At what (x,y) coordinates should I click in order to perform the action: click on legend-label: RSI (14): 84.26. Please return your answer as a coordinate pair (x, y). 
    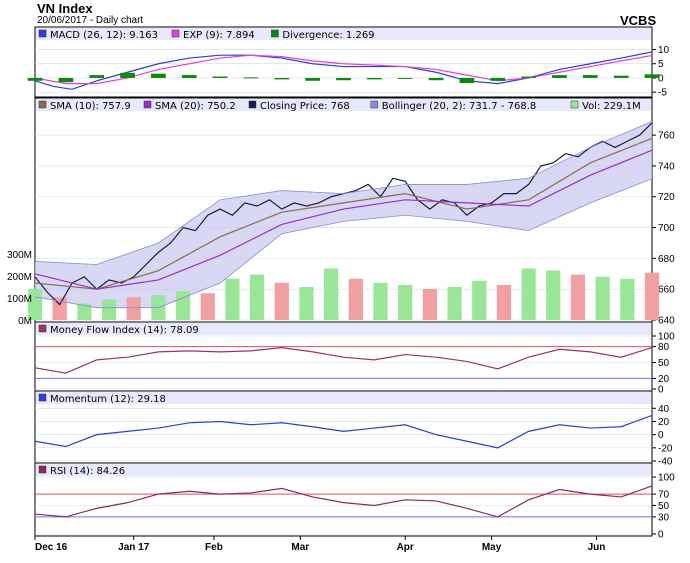
    Looking at the image, I should click on (87, 471).